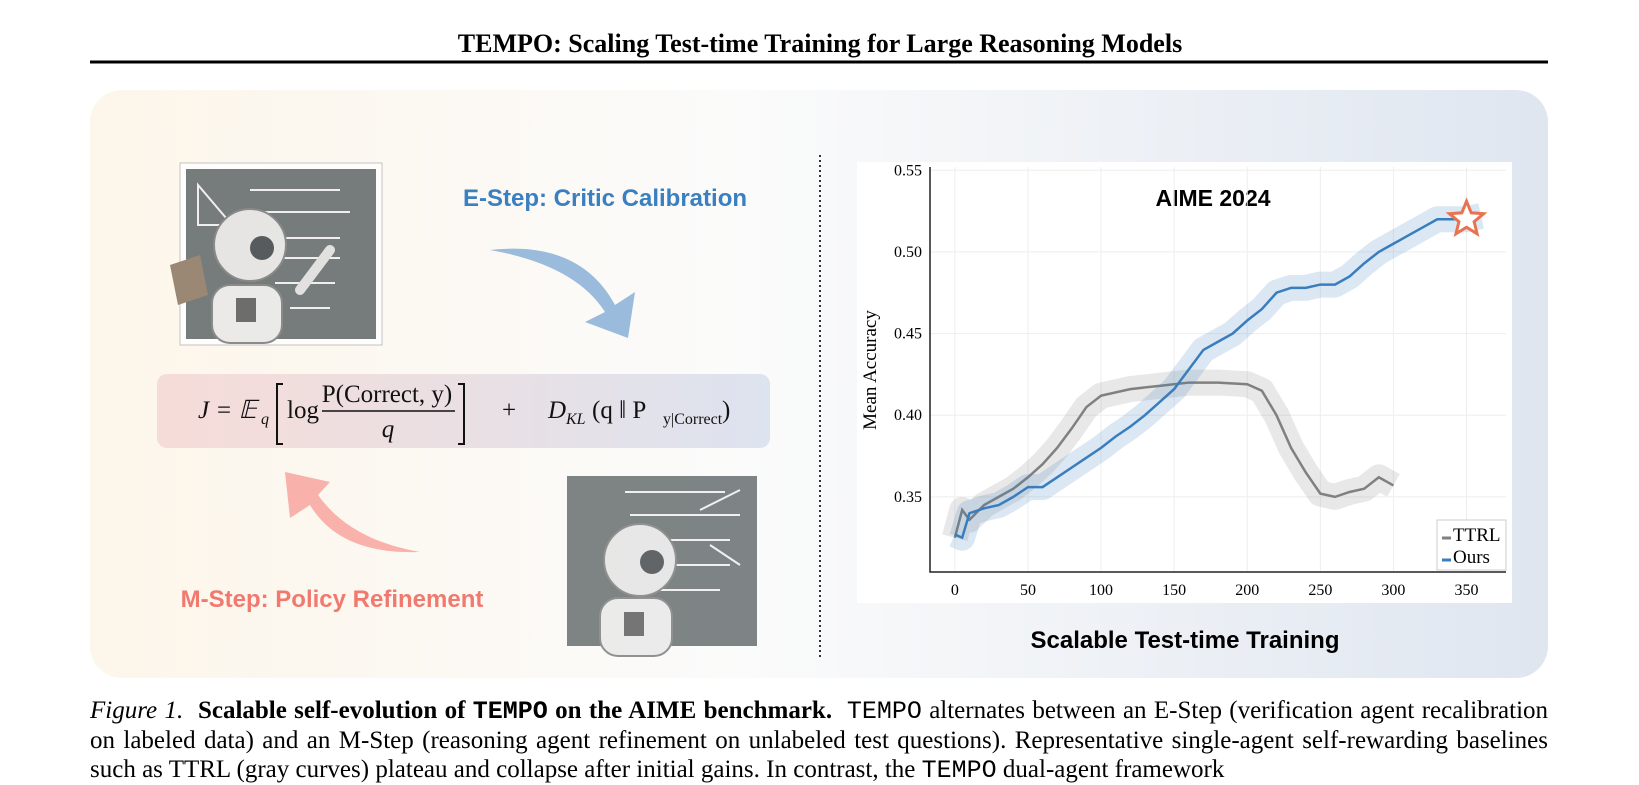 The width and height of the screenshot is (1639, 785). Describe the element at coordinates (1101, 590) in the screenshot. I see `x-tick-label: 100` at that location.